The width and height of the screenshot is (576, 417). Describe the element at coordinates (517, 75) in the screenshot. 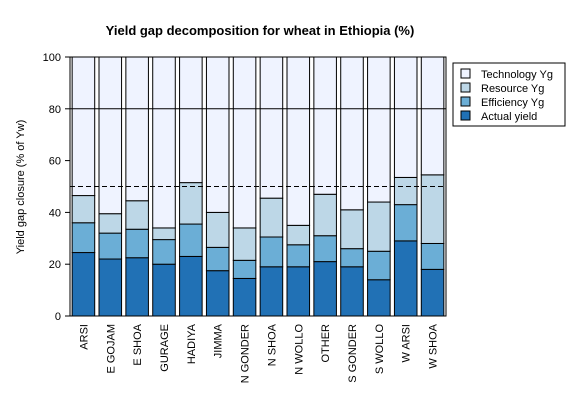

I see `legend-label: Technology Yg` at that location.